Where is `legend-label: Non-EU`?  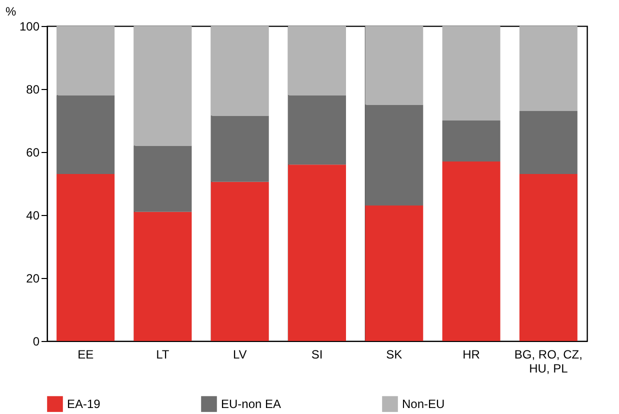 legend-label: Non-EU is located at coordinates (423, 404).